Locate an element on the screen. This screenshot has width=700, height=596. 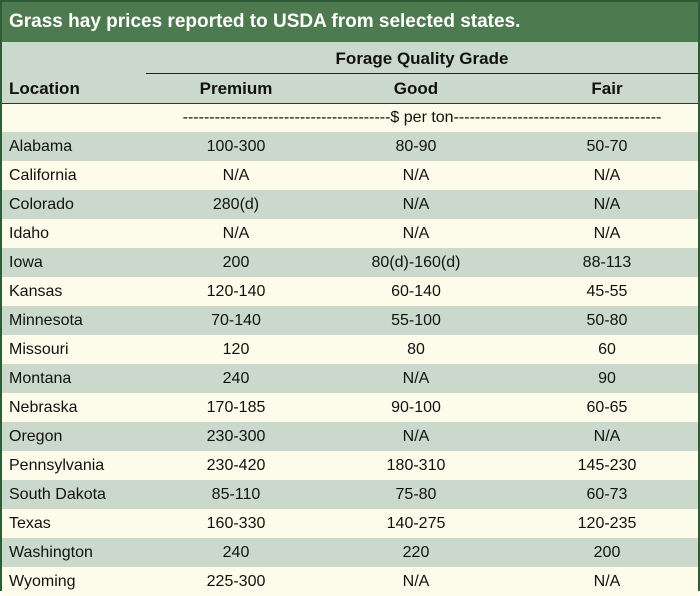
premium-cell: 160-330 is located at coordinates (236, 523).